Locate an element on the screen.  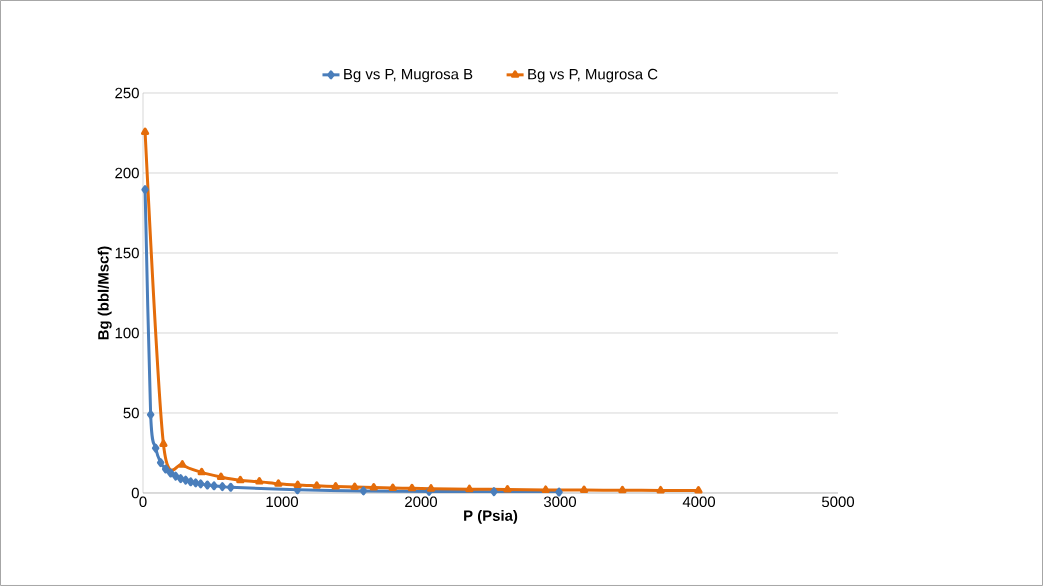
y-axis-title: Bg (bbl/Mscf) is located at coordinates (104, 293).